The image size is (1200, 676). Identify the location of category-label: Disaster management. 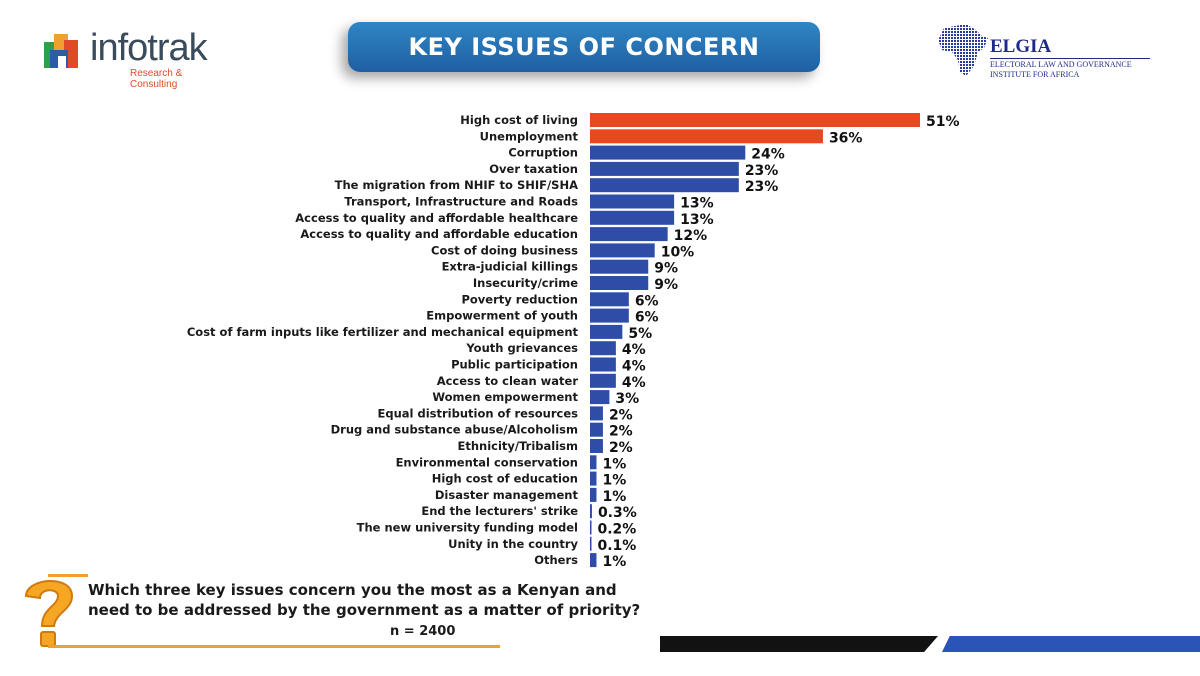
(507, 495).